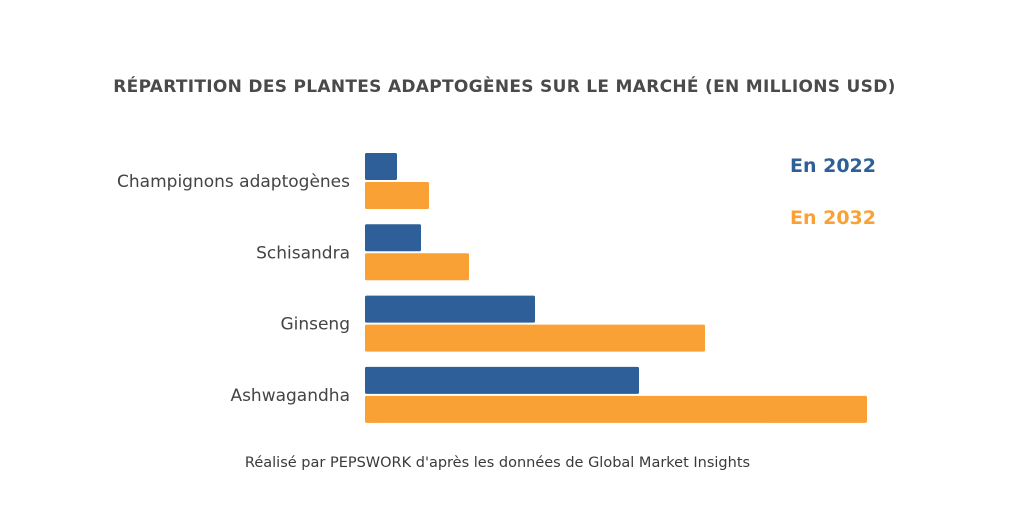 The image size is (1009, 532). What do you see at coordinates (833, 218) in the screenshot?
I see `legend-entry: En 2032` at bounding box center [833, 218].